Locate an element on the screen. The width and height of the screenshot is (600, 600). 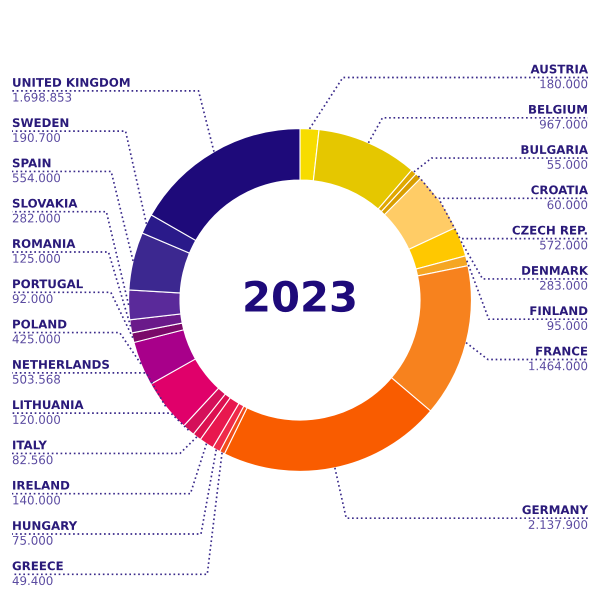
data-label: 425.000 is located at coordinates (36, 339).